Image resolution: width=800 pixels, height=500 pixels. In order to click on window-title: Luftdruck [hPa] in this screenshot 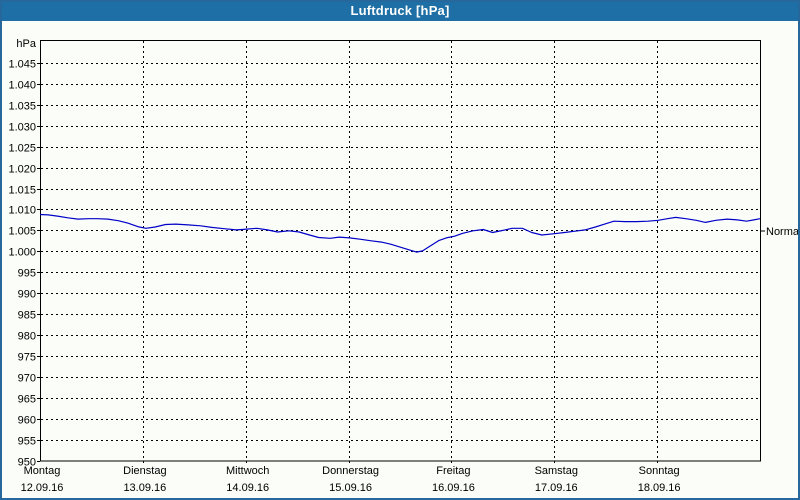, I will do `click(400, 10)`.